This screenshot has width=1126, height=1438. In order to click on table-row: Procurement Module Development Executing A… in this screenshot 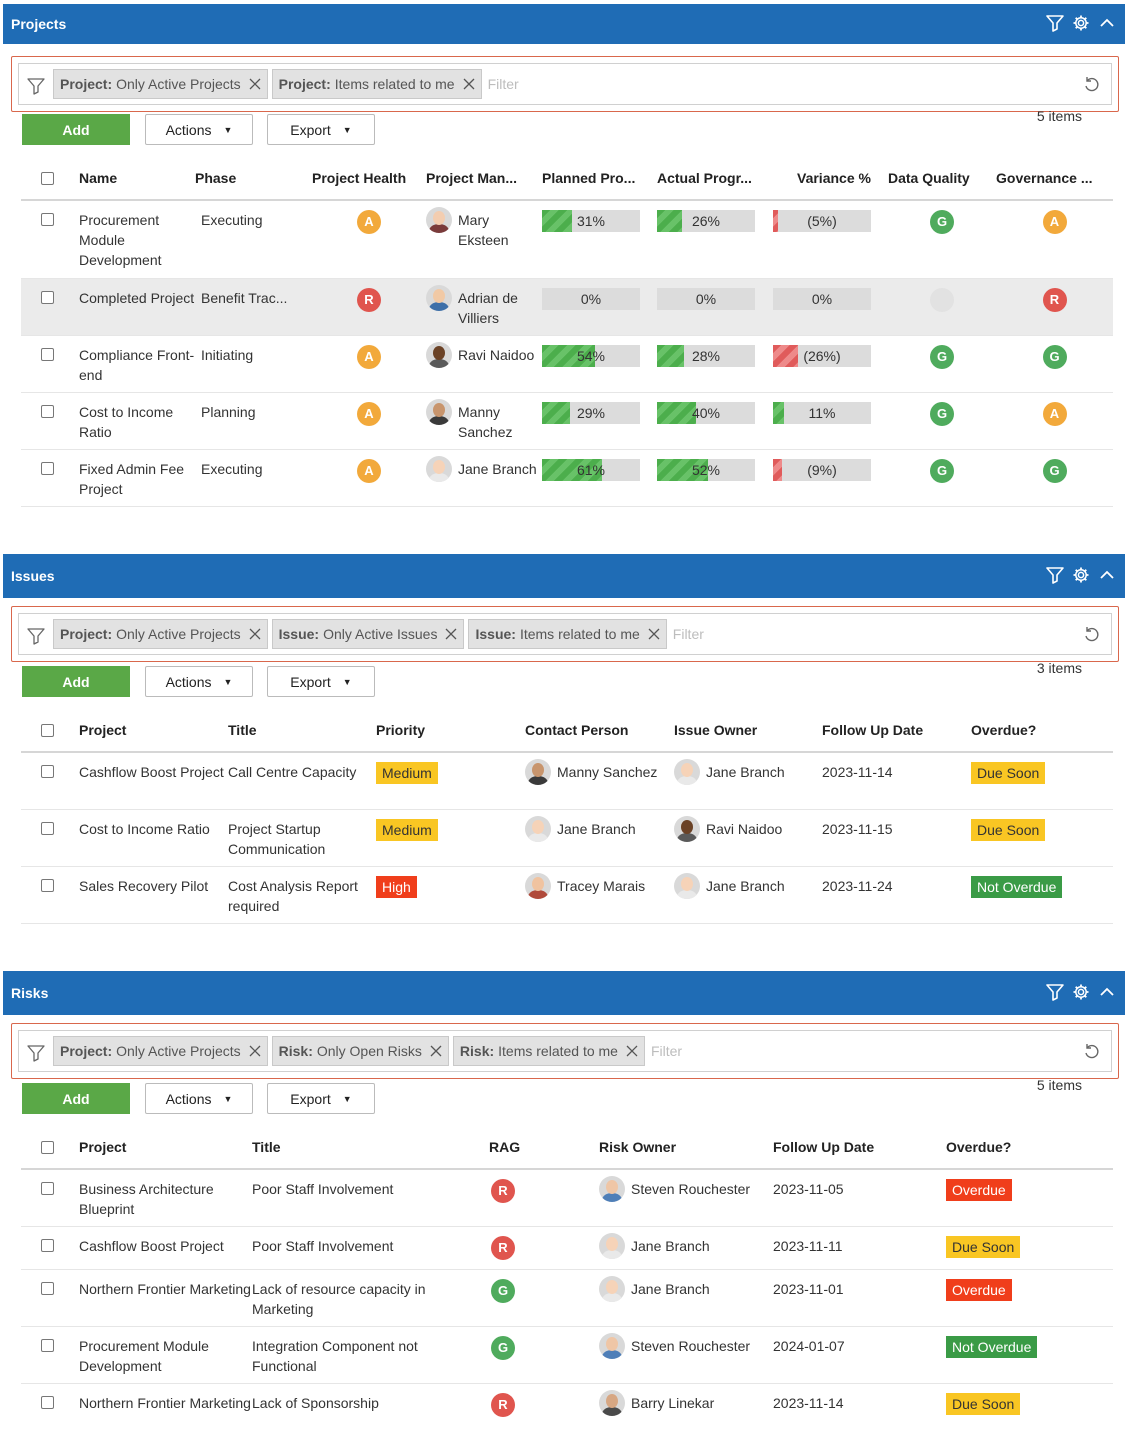, I will do `click(567, 239)`.